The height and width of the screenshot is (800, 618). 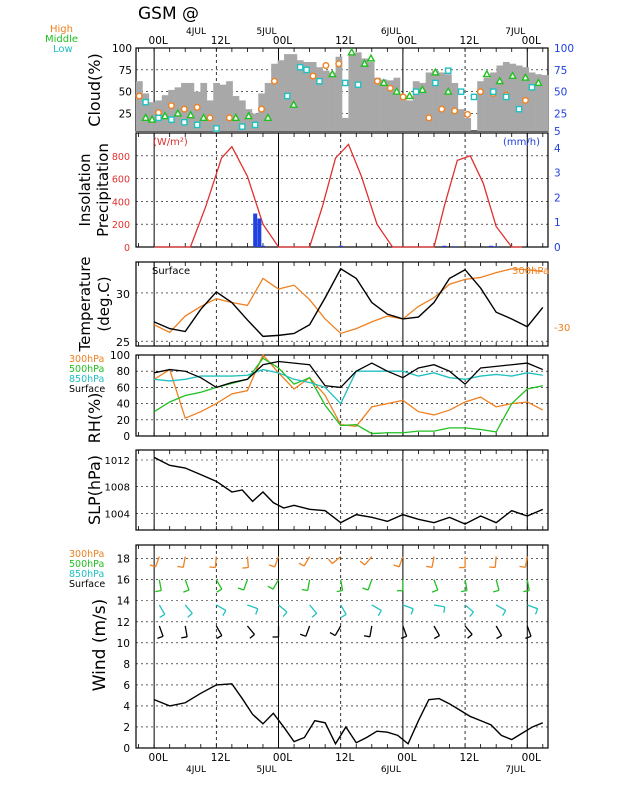 I want to click on wind-ytick: 12, so click(x=123, y=623).